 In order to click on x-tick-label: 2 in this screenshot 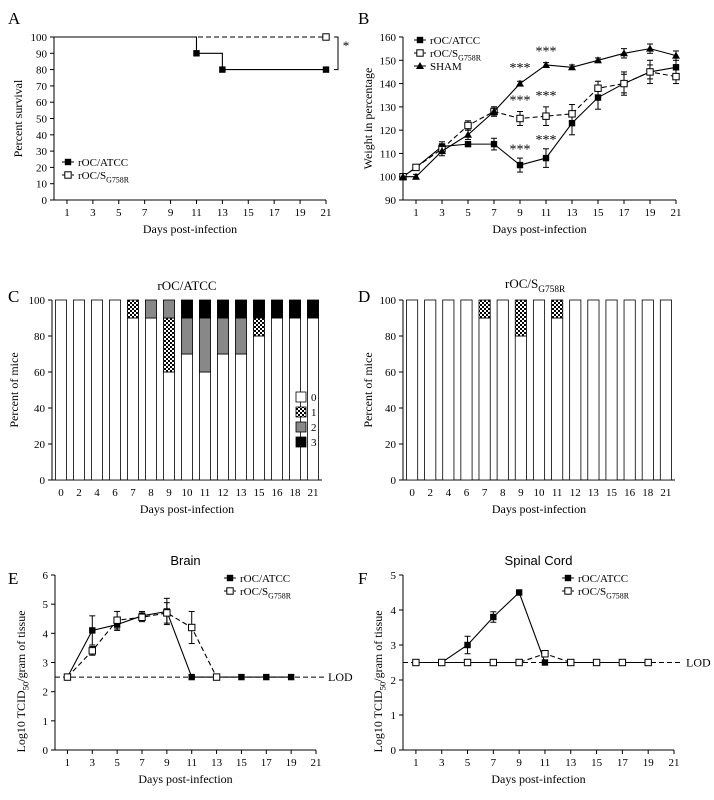, I will do `click(79, 493)`.